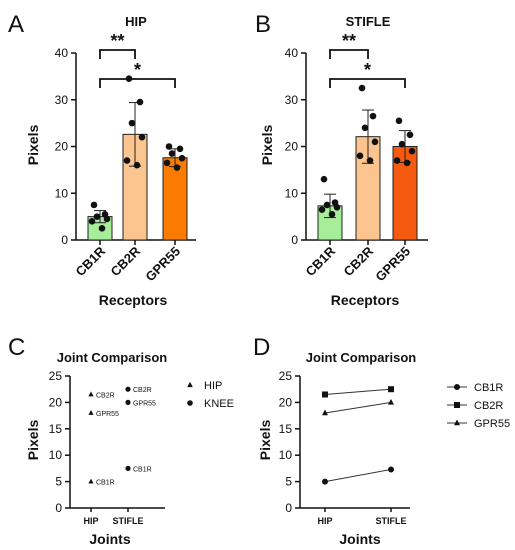 Image resolution: width=515 pixels, height=550 pixels. I want to click on panel-c-y-tick-label: 0, so click(58, 508).